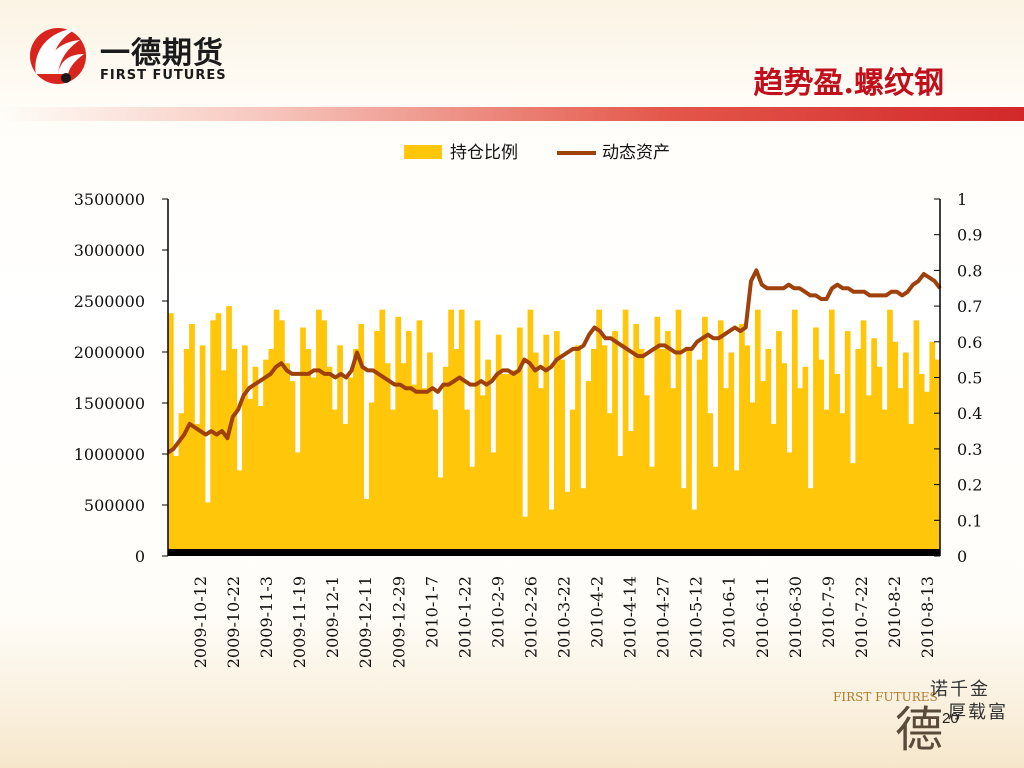 Image resolution: width=1024 pixels, height=768 pixels. What do you see at coordinates (109, 199) in the screenshot?
I see `left-tick-label: 3500000` at bounding box center [109, 199].